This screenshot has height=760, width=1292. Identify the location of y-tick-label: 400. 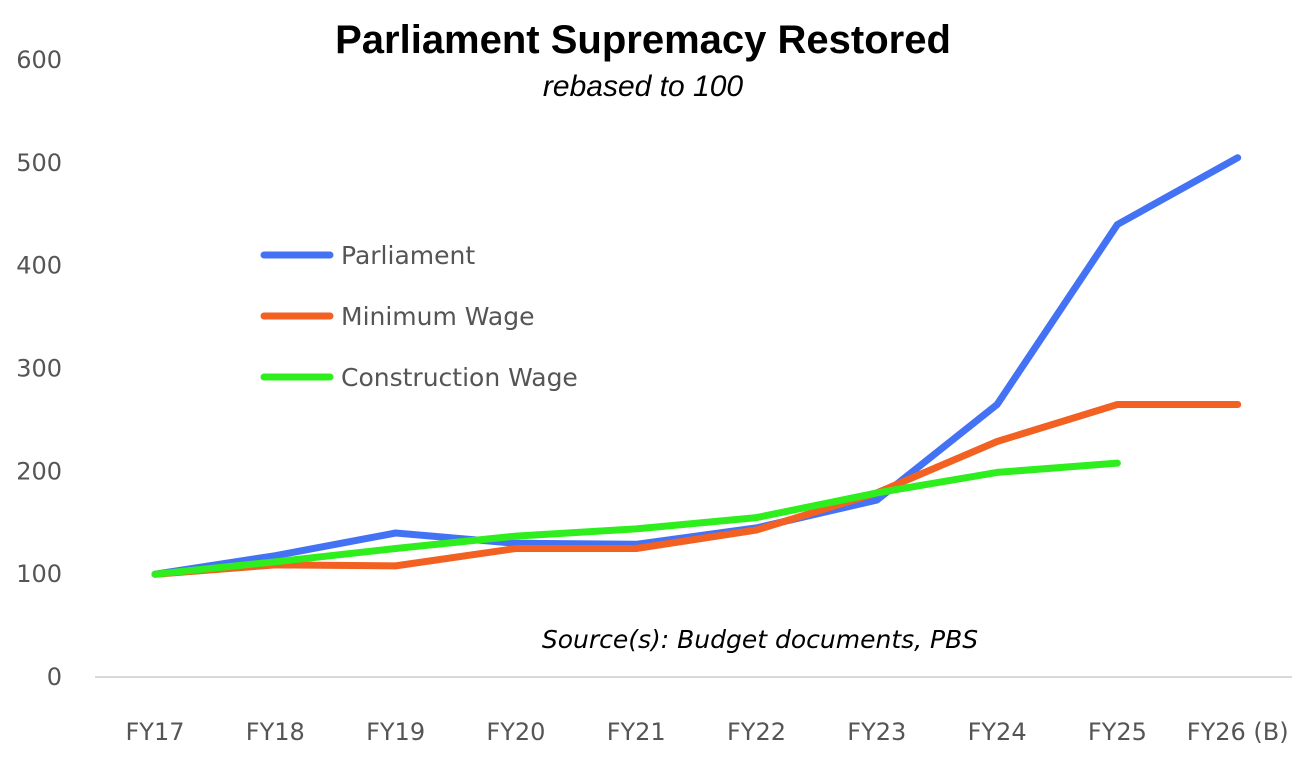
(39, 266).